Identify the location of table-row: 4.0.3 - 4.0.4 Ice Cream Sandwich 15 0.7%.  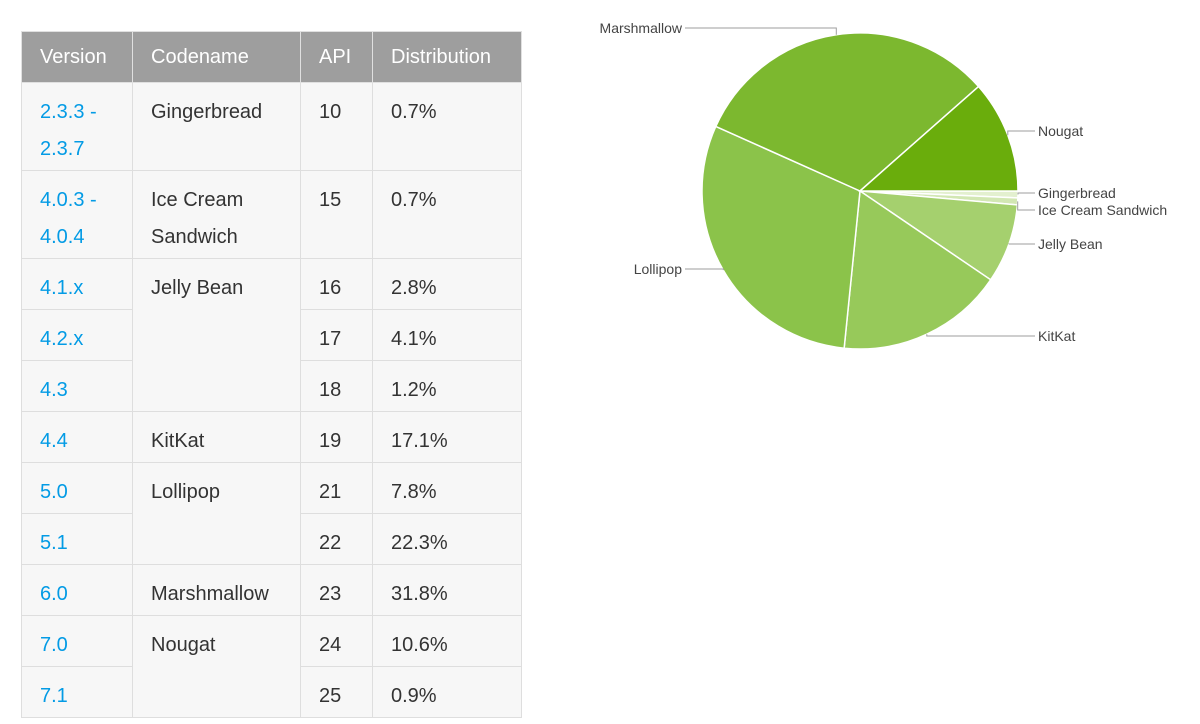
(271, 214).